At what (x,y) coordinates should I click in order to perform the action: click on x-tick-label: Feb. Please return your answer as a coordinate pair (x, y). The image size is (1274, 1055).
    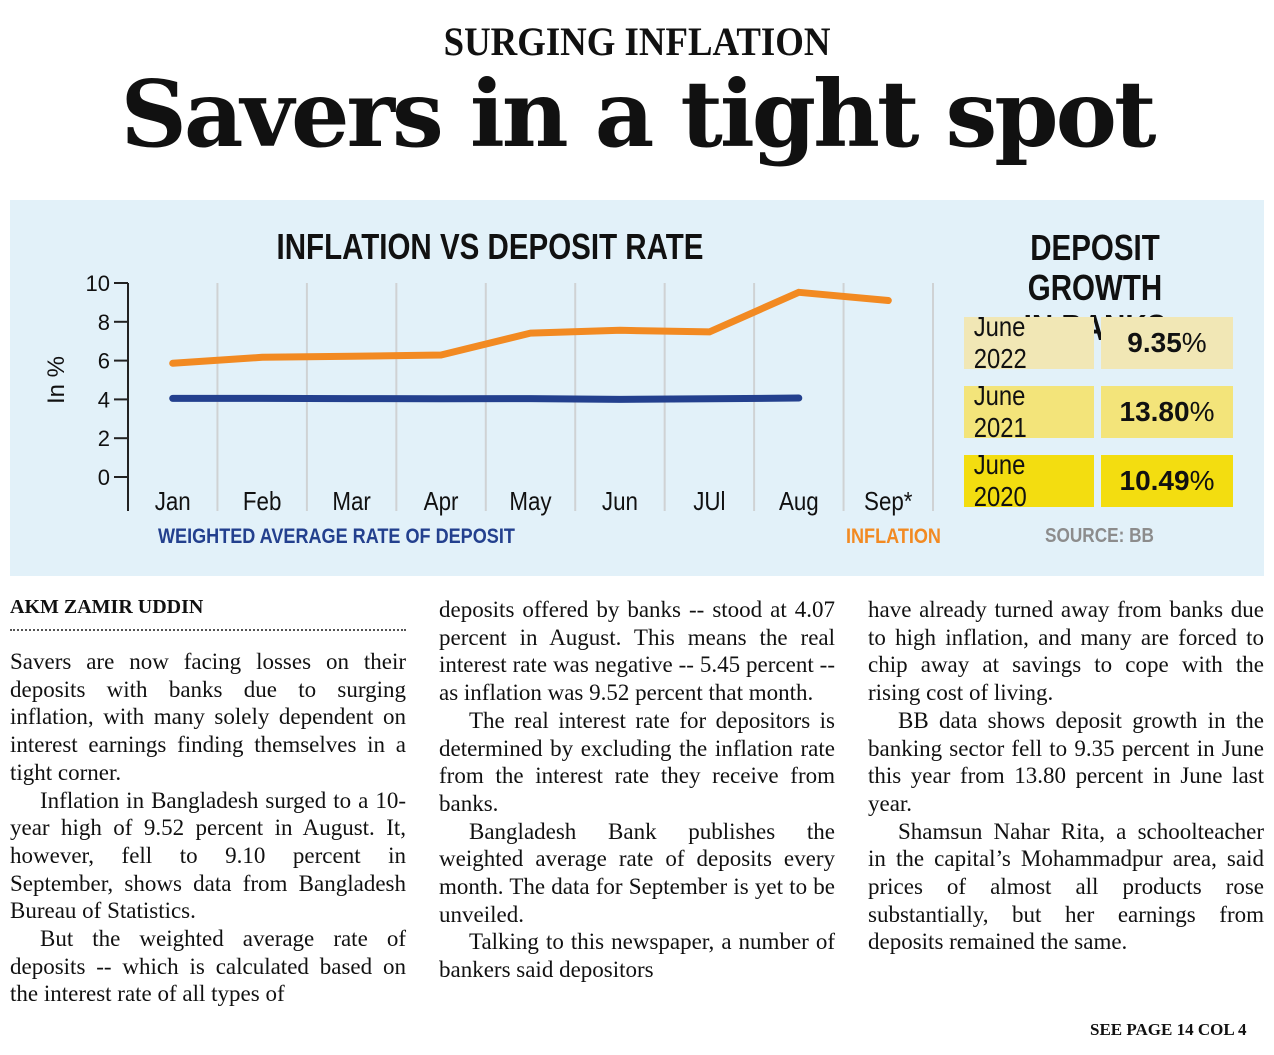
    Looking at the image, I should click on (262, 501).